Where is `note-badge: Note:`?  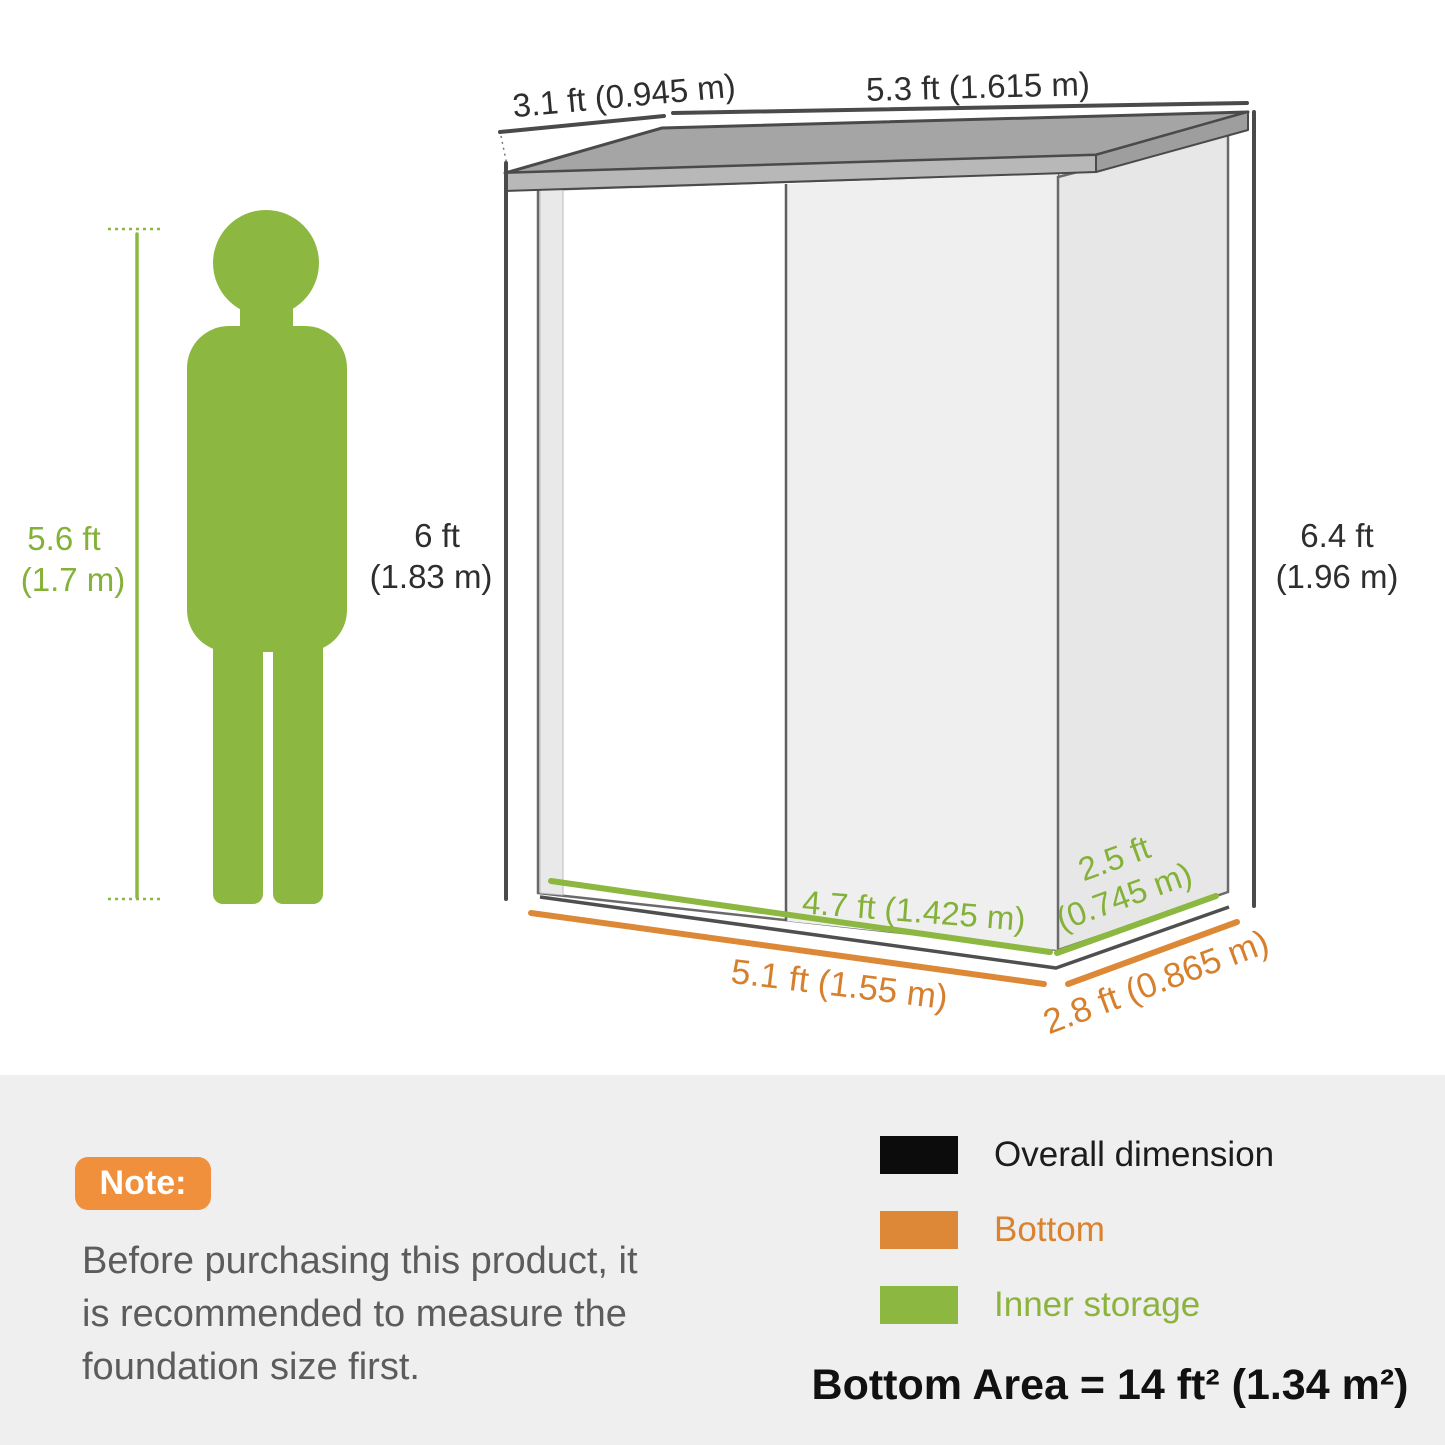
note-badge: Note: is located at coordinates (143, 1183).